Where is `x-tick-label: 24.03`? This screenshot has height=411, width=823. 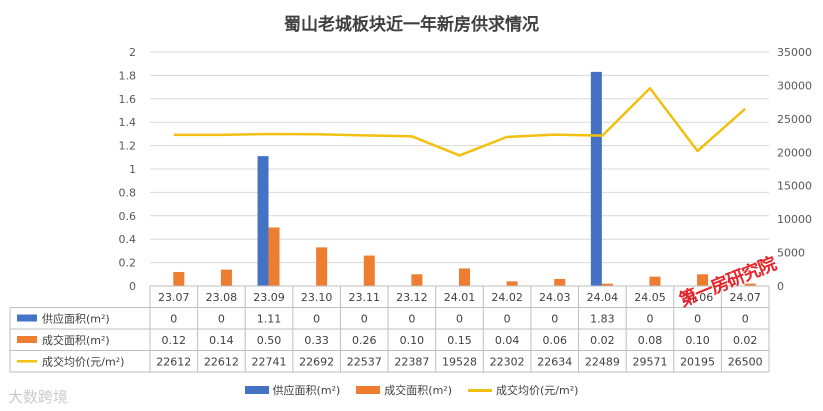
x-tick-label: 24.03 is located at coordinates (555, 297).